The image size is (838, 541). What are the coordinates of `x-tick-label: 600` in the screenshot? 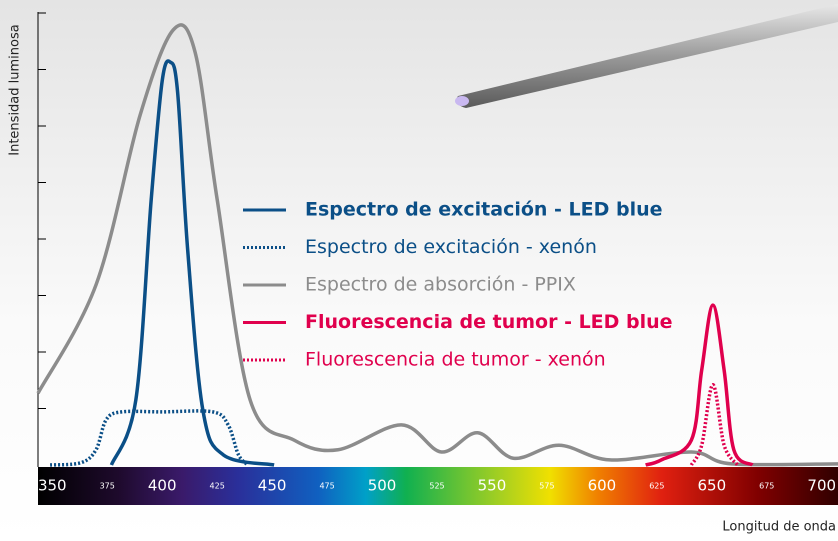 It's located at (602, 486).